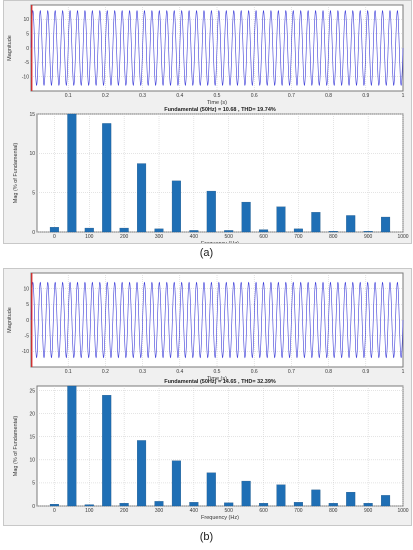  I want to click on a-spectrum-bar-0hz, so click(54, 230).